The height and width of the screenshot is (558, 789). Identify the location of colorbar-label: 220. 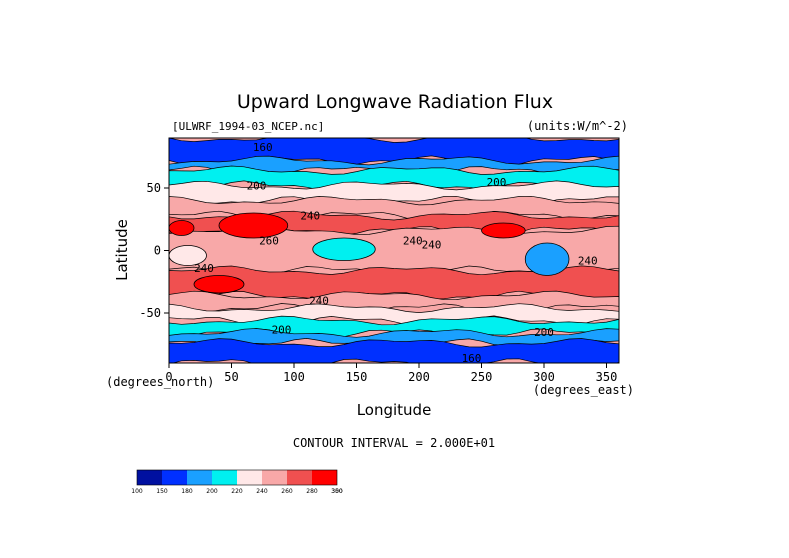
(237, 491).